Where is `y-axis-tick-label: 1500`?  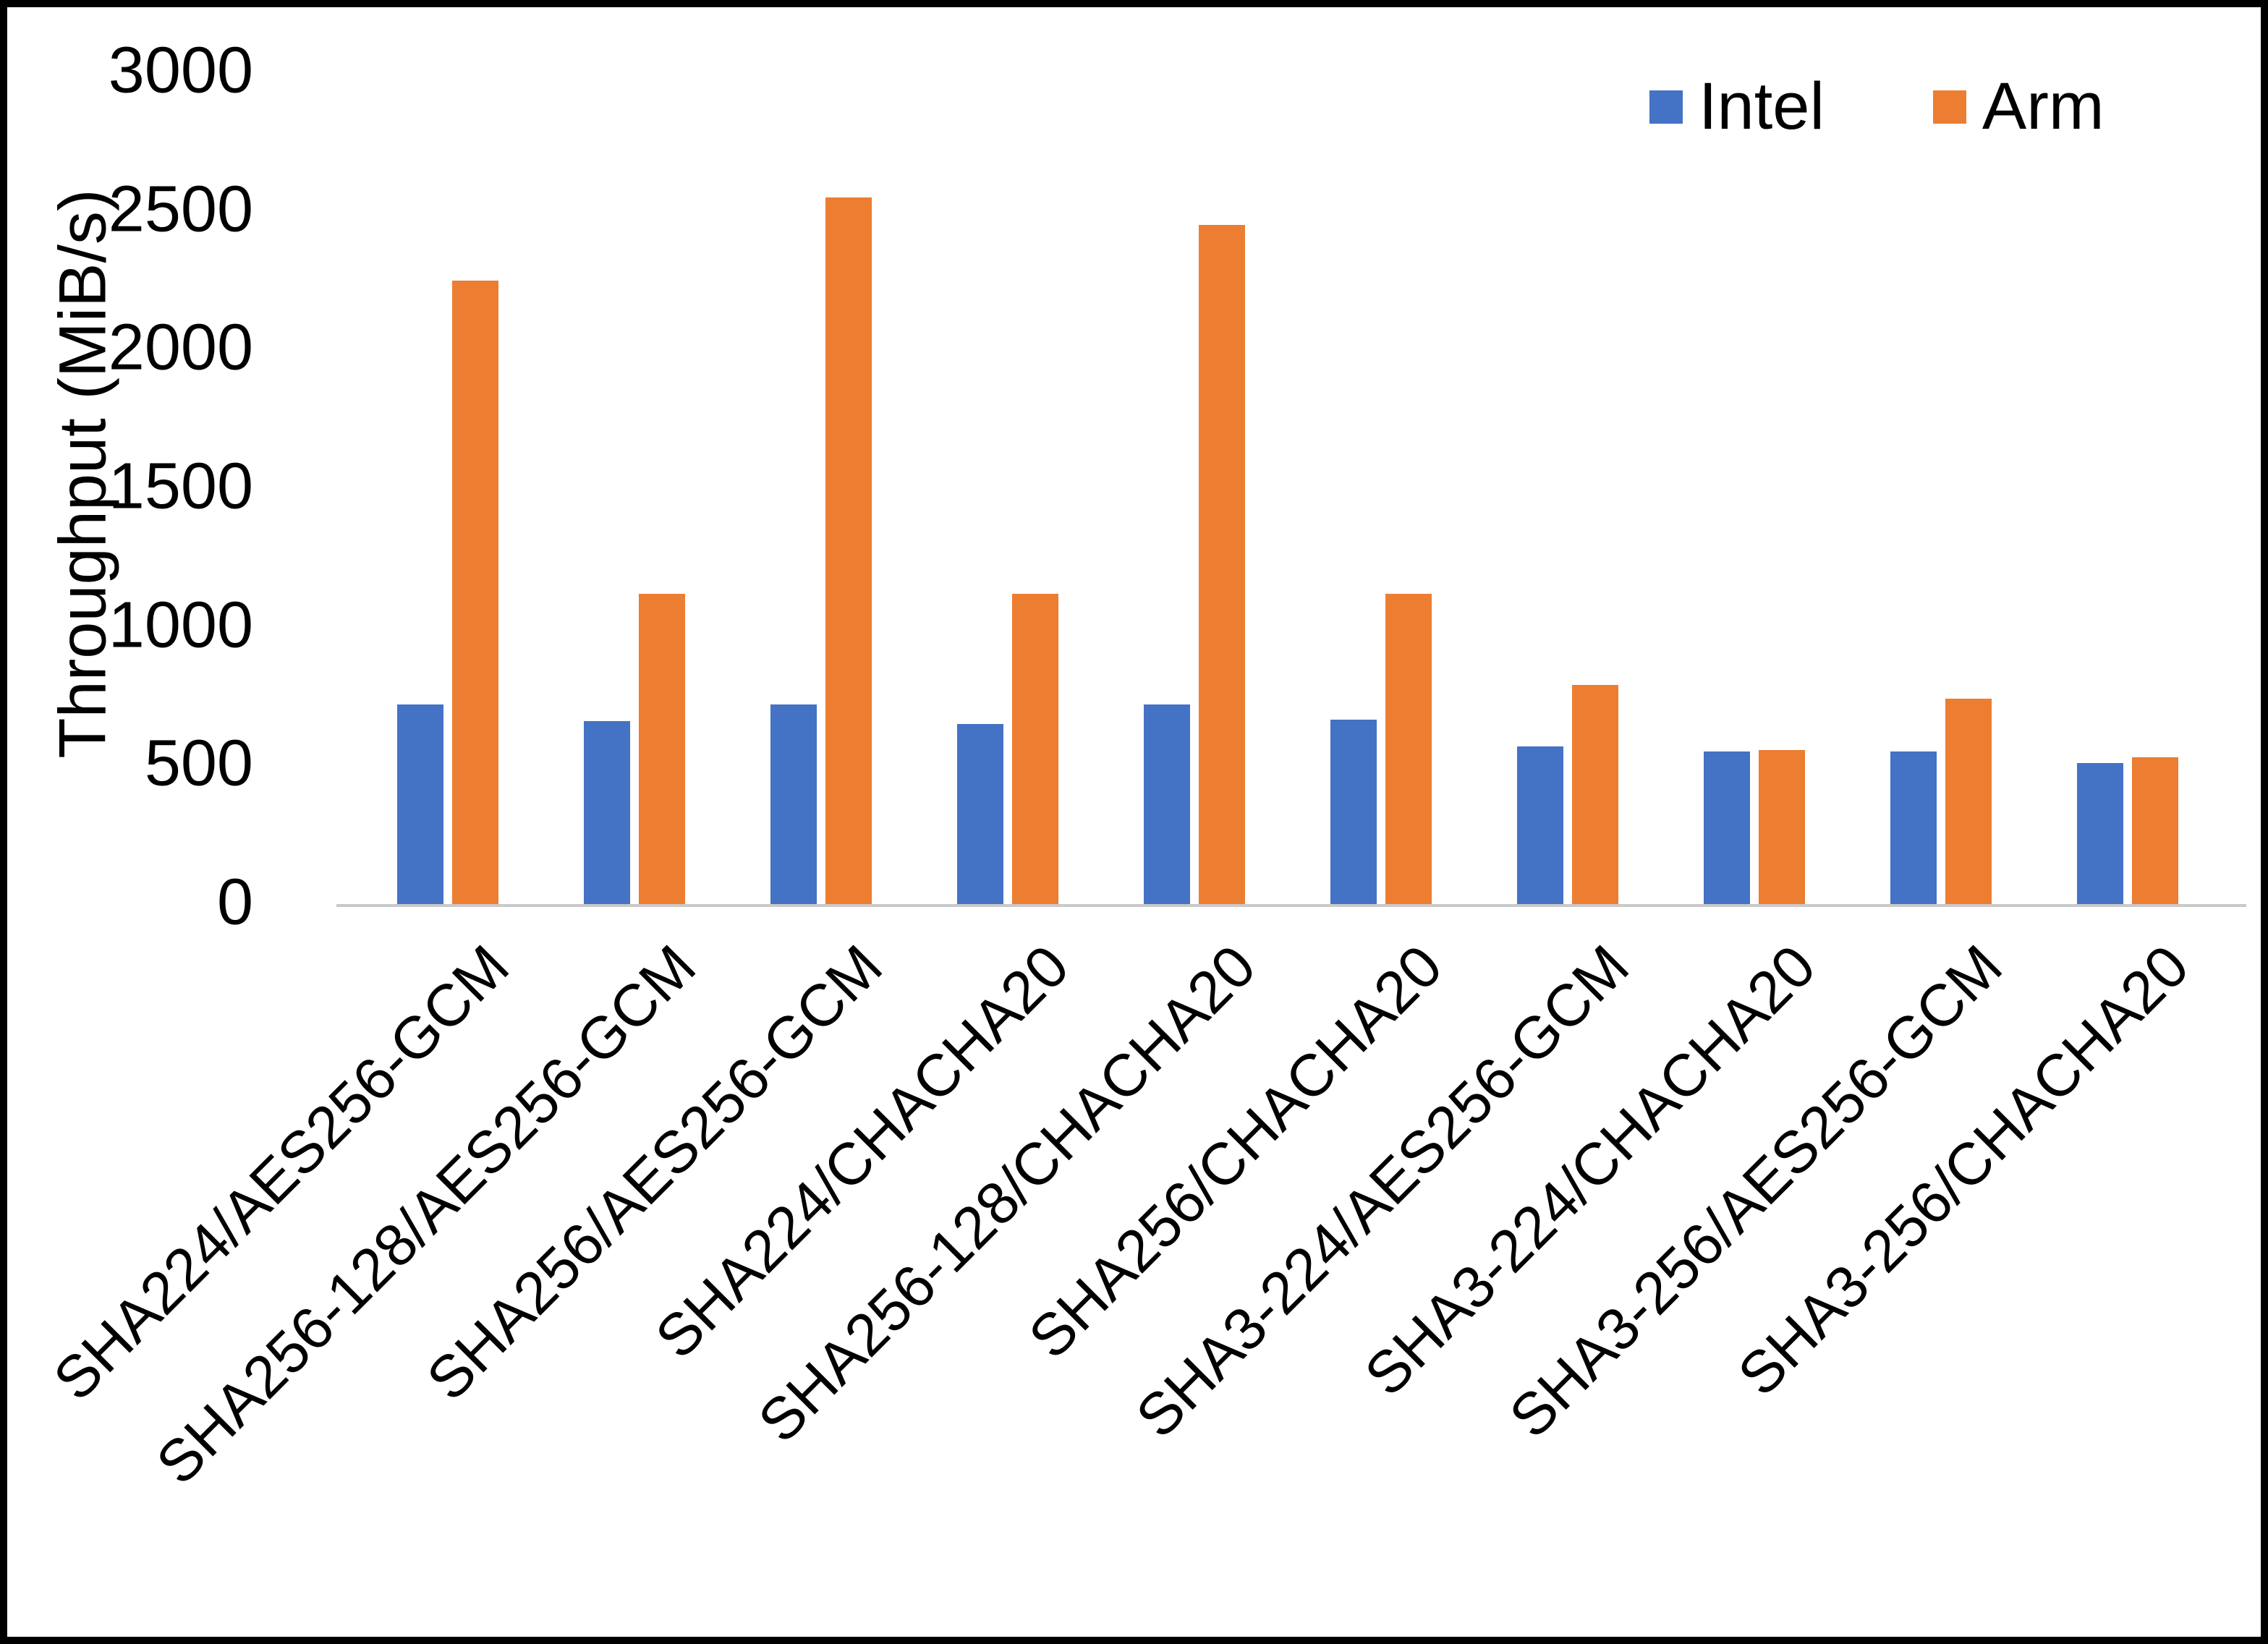 y-axis-tick-label: 1500 is located at coordinates (180, 486).